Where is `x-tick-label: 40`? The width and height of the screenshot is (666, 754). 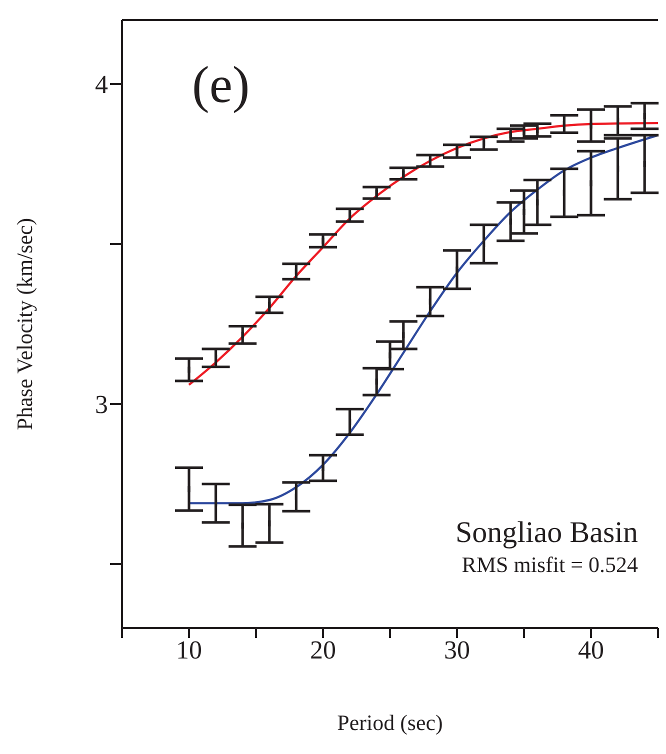
x-tick-label: 40 is located at coordinates (591, 649).